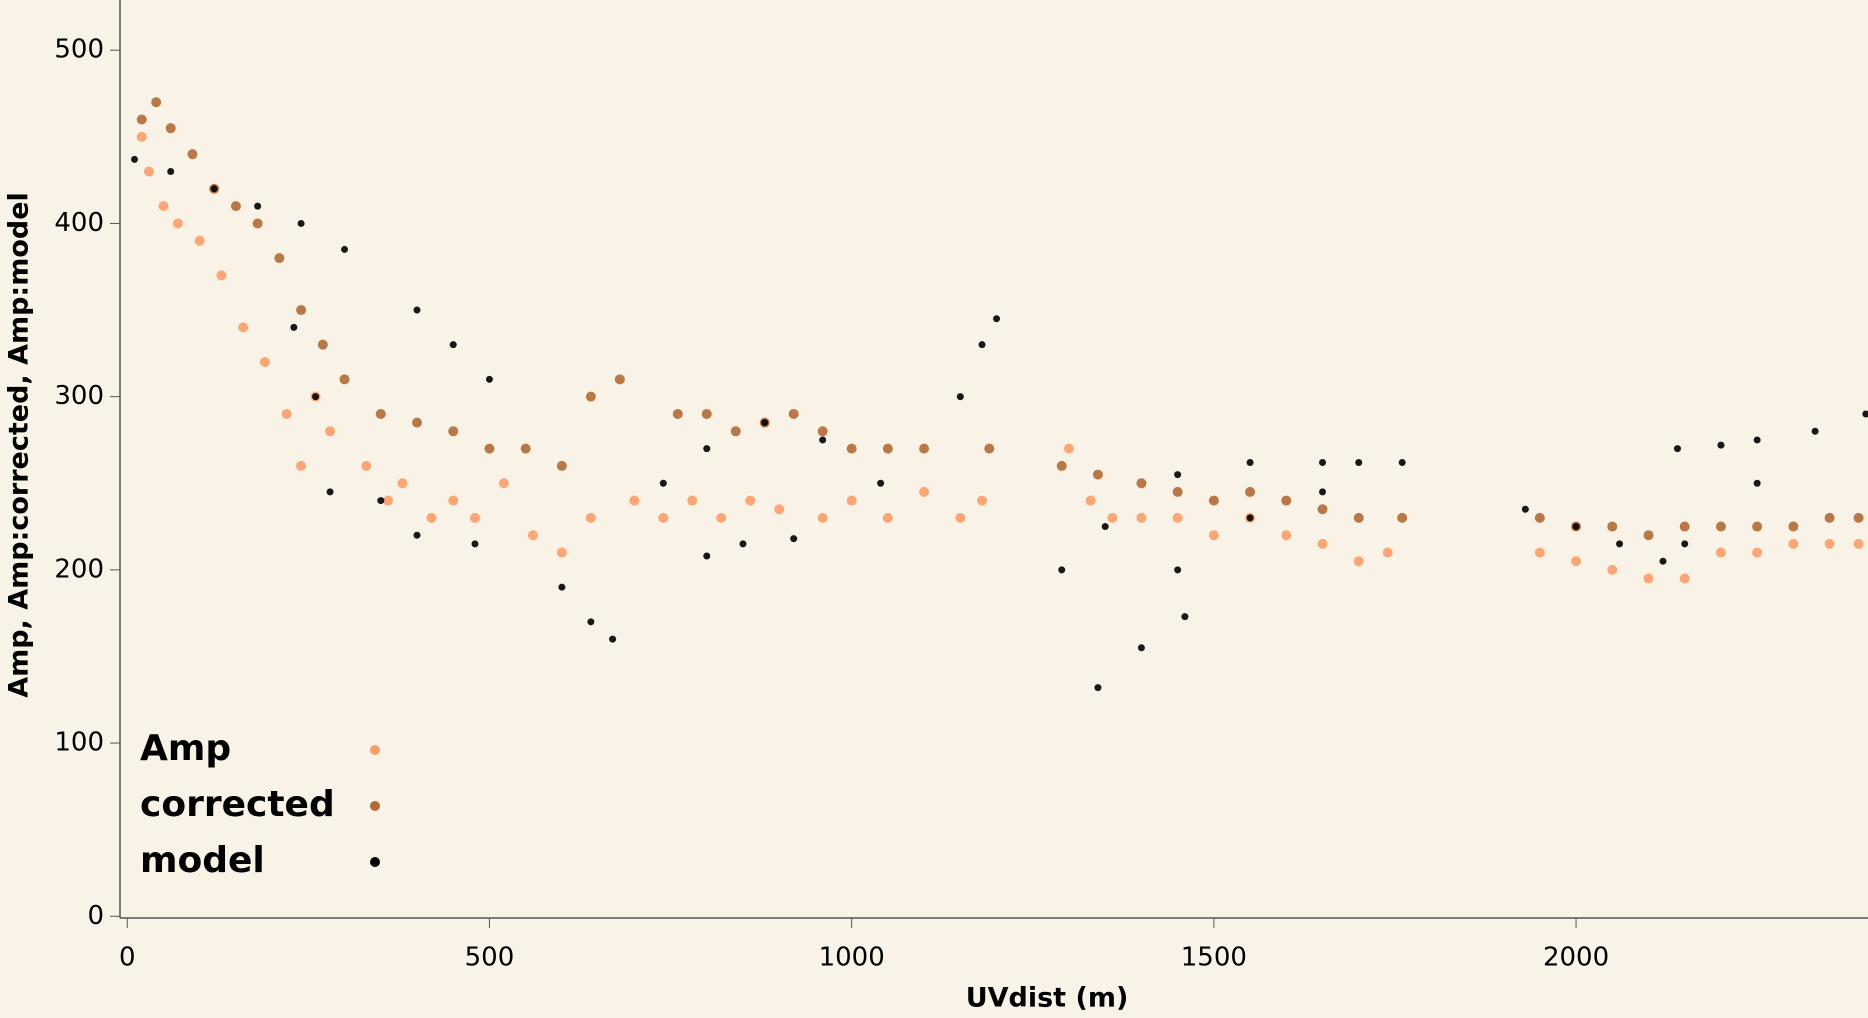 The height and width of the screenshot is (1018, 1868). What do you see at coordinates (79, 743) in the screenshot?
I see `y-tick-label: 100` at bounding box center [79, 743].